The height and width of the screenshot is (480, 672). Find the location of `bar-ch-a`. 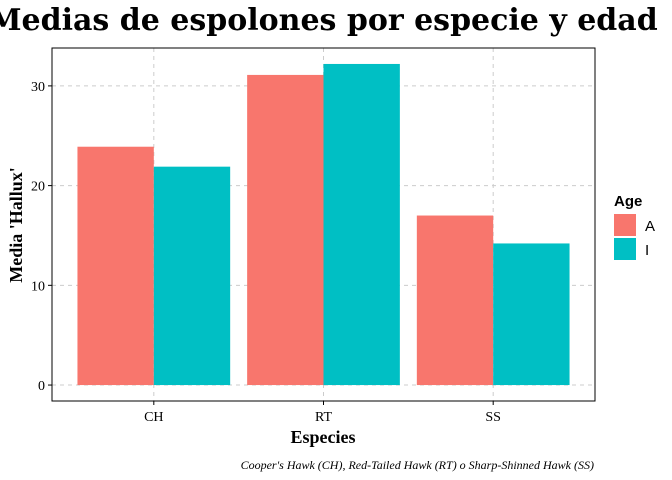

bar-ch-a is located at coordinates (115, 266).